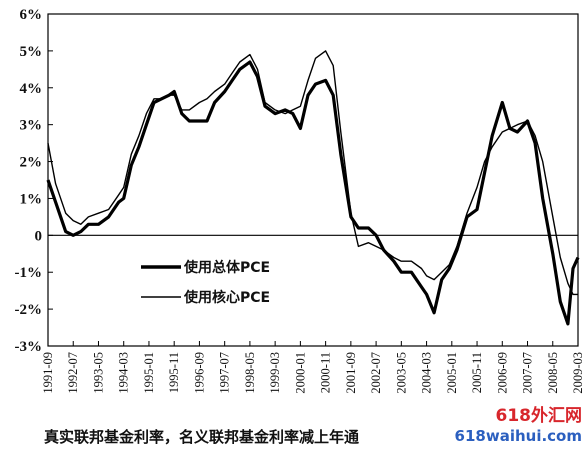  What do you see at coordinates (477, 372) in the screenshot?
I see `x-tick-label: 2005-11` at bounding box center [477, 372].